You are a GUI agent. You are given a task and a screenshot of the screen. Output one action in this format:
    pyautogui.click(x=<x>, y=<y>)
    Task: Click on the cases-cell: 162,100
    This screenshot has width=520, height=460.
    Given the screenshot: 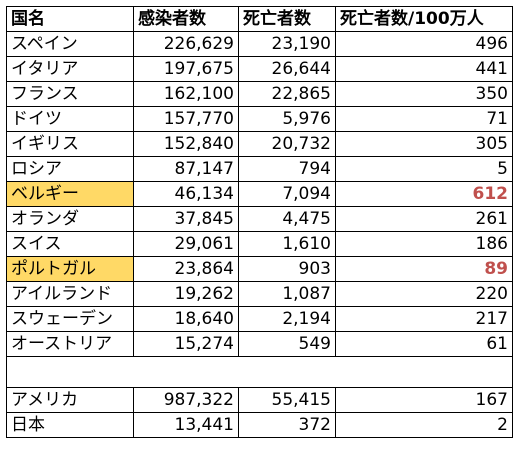 What is the action you would take?
    pyautogui.click(x=186, y=94)
    